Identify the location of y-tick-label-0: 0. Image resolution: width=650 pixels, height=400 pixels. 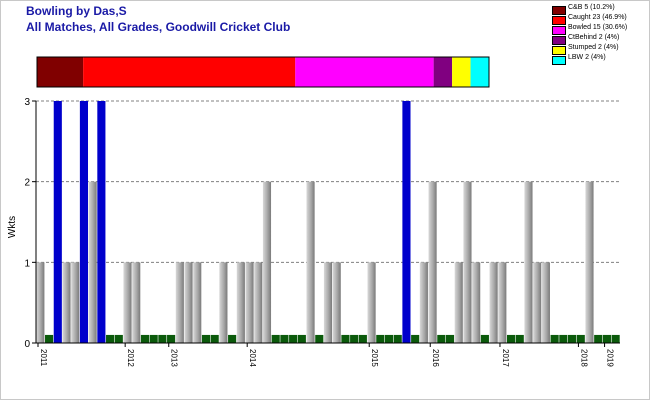
(27, 344).